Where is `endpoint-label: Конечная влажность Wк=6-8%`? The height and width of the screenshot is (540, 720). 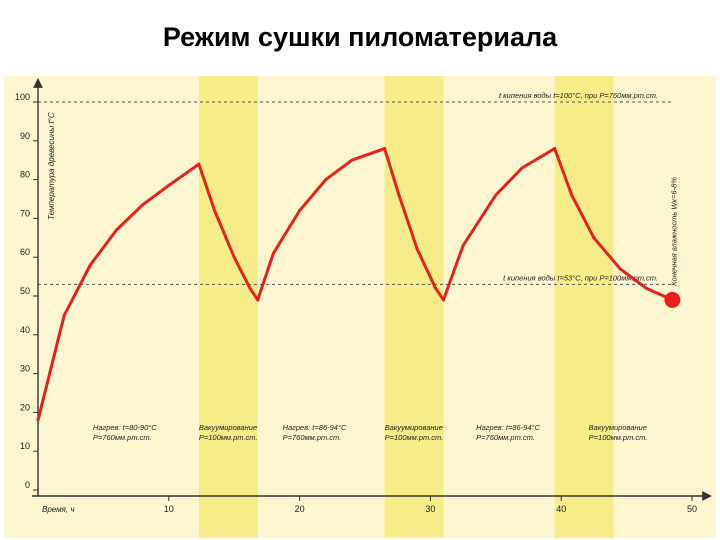
endpoint-label: Конечная влажность Wк=6-8% is located at coordinates (673, 231).